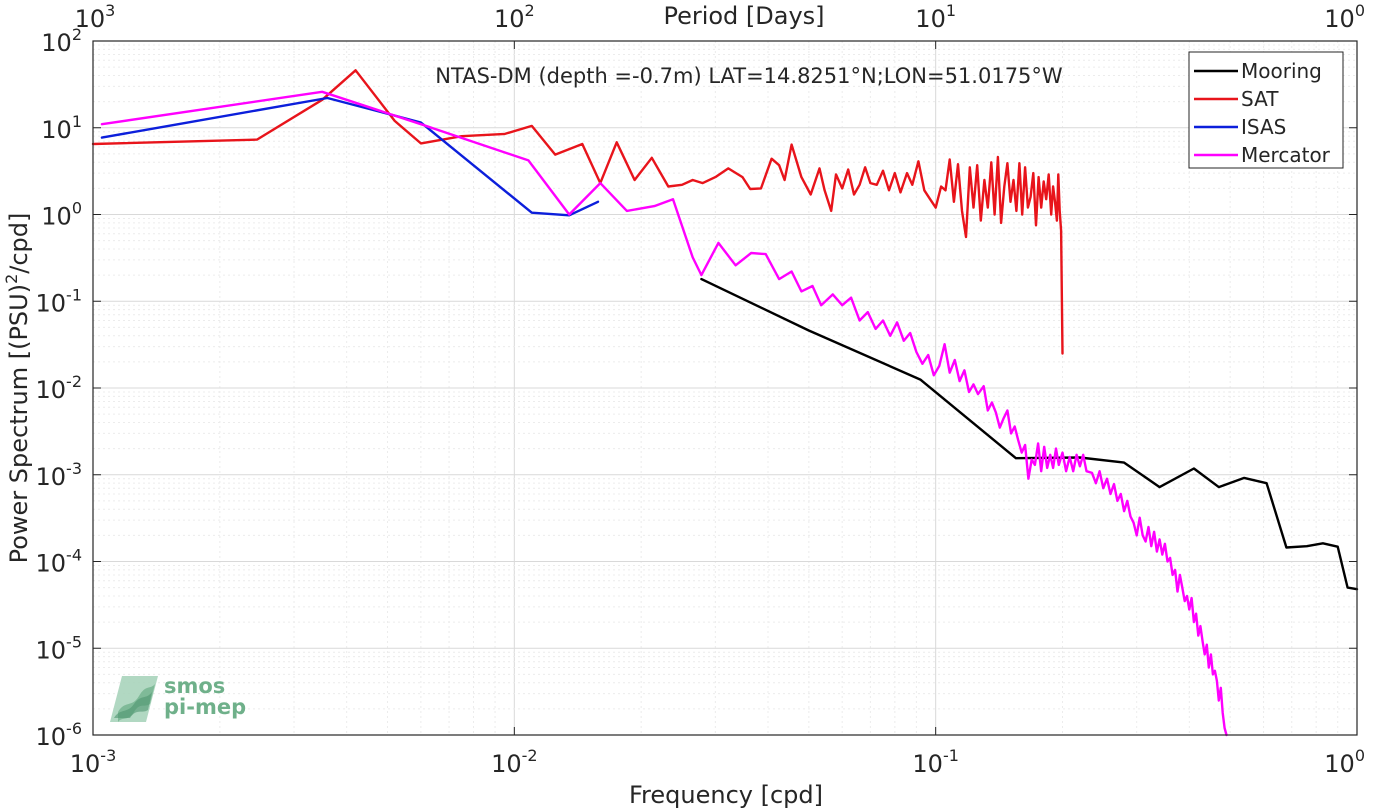 The image size is (1377, 809). What do you see at coordinates (59, 562) in the screenshot?
I see `y-tick-label: 10⁻⁴` at bounding box center [59, 562].